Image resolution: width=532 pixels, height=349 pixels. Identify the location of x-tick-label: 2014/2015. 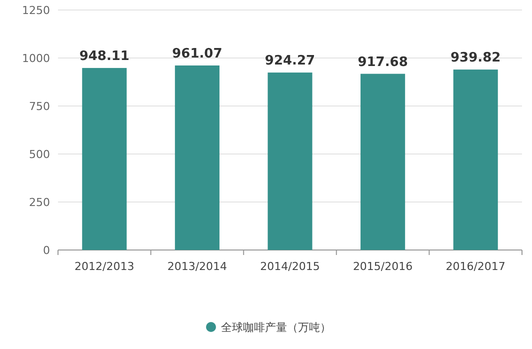
(290, 266).